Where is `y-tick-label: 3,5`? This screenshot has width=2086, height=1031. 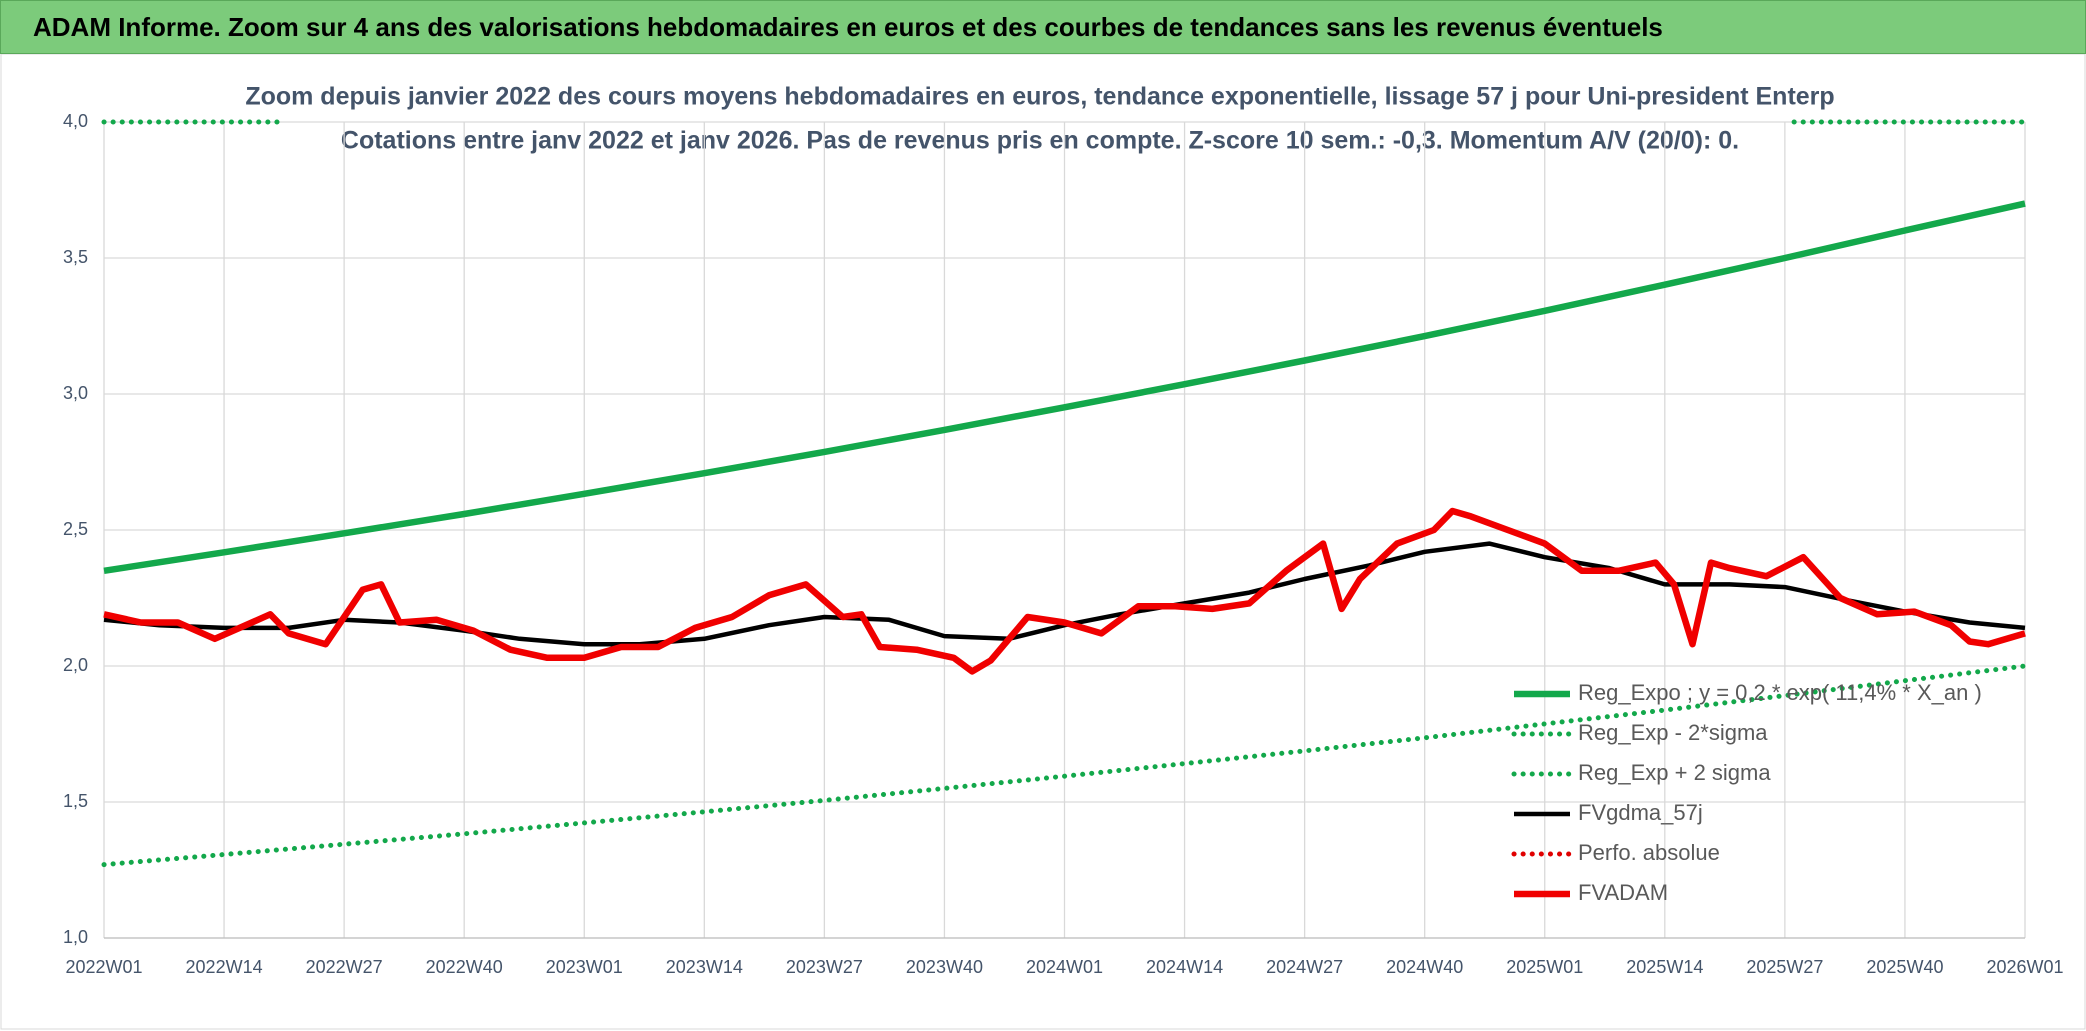
y-tick-label: 3,5 is located at coordinates (75, 257).